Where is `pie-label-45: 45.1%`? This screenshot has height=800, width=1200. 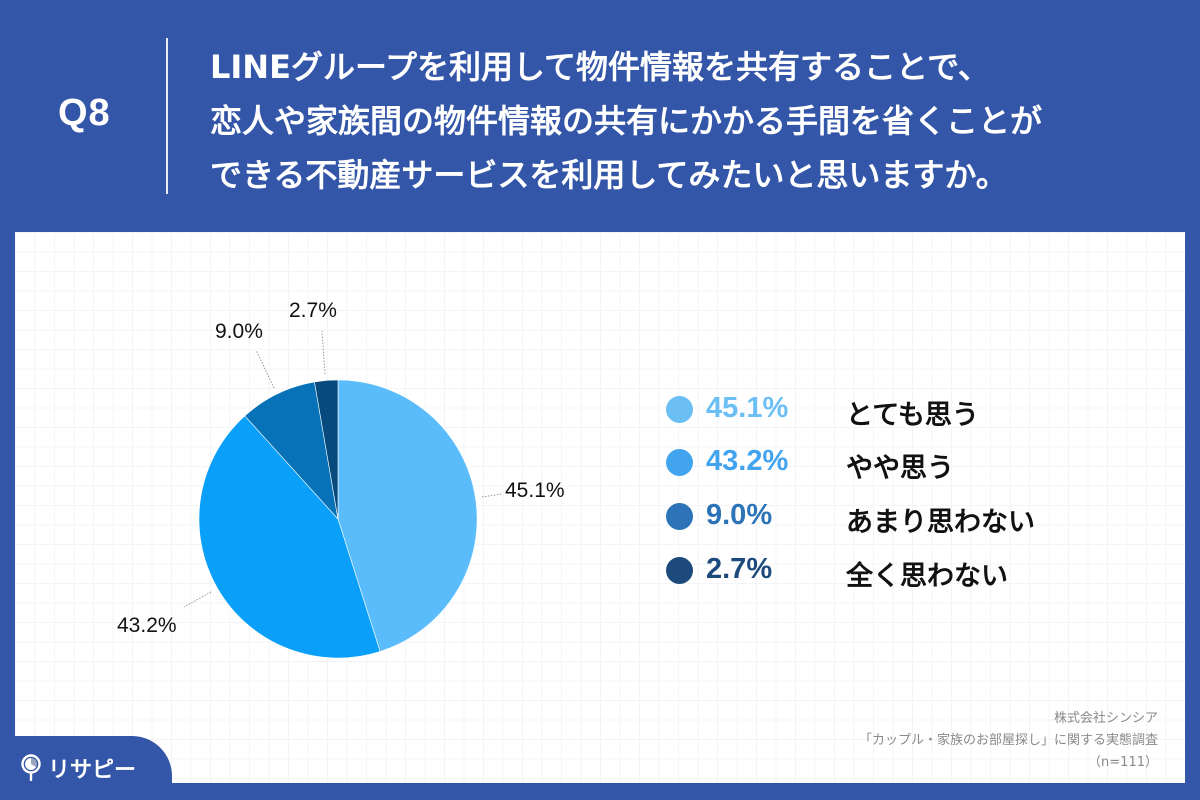 pie-label-45: 45.1% is located at coordinates (535, 490).